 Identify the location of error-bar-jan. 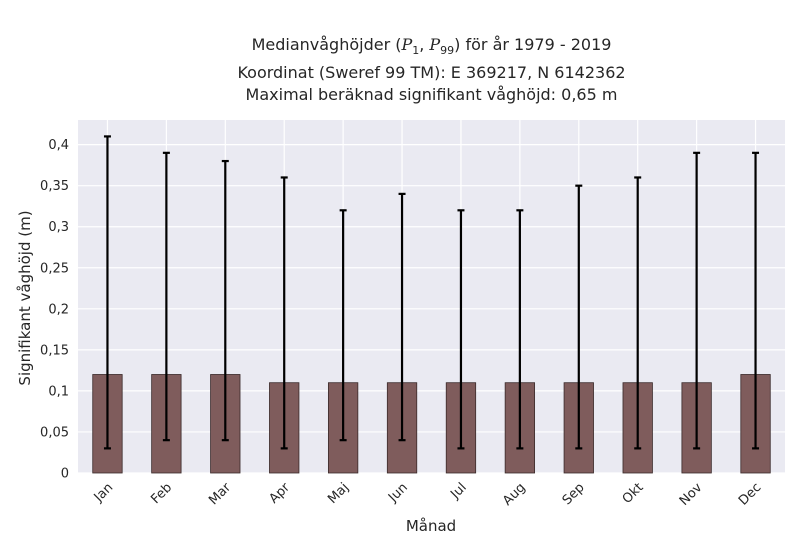
(107, 292).